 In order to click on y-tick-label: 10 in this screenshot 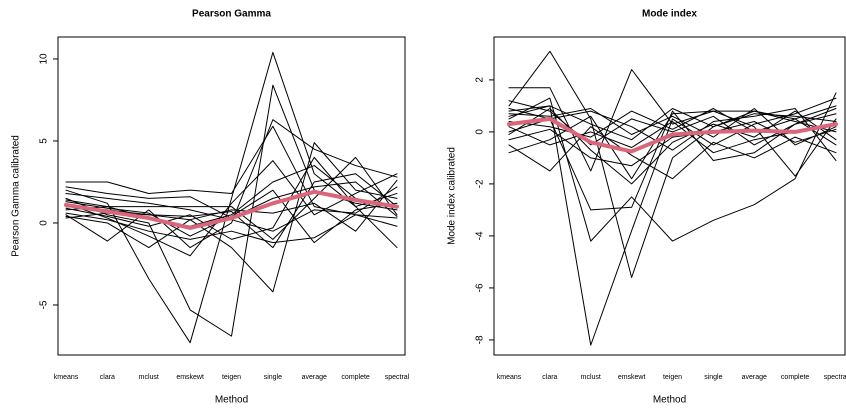, I will do `click(44, 59)`.